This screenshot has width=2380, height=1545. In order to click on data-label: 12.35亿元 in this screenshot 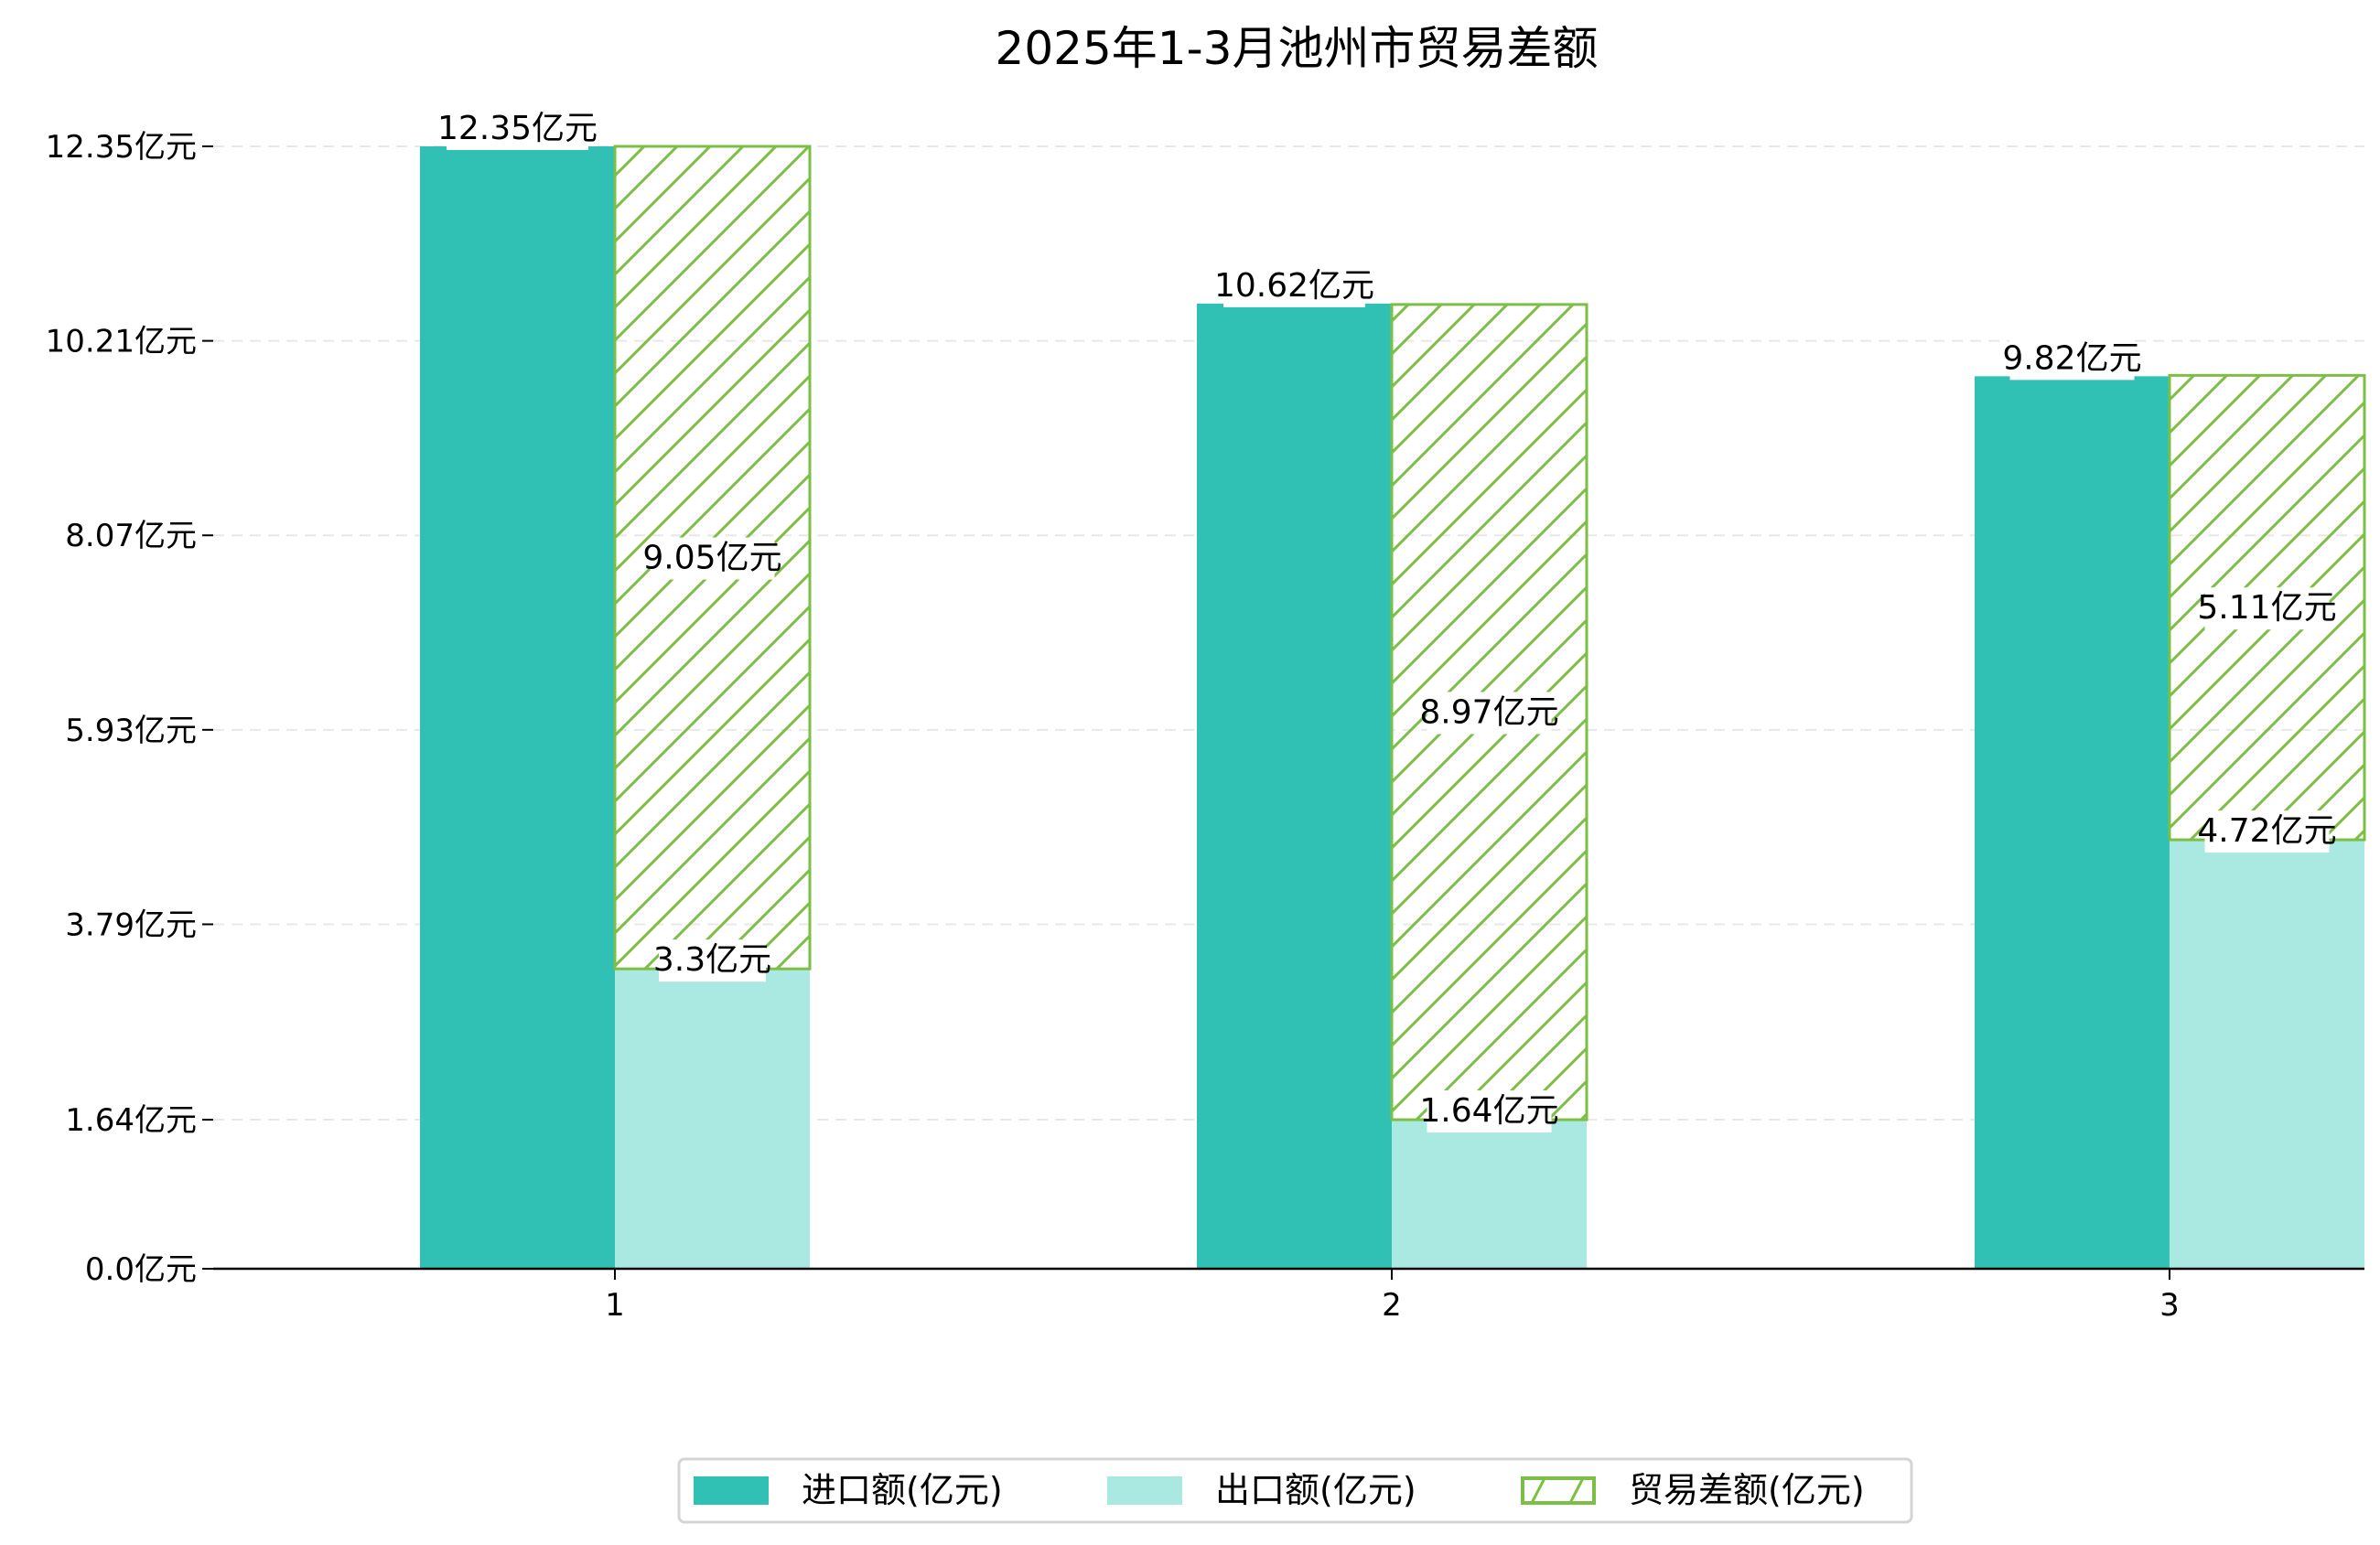, I will do `click(517, 129)`.